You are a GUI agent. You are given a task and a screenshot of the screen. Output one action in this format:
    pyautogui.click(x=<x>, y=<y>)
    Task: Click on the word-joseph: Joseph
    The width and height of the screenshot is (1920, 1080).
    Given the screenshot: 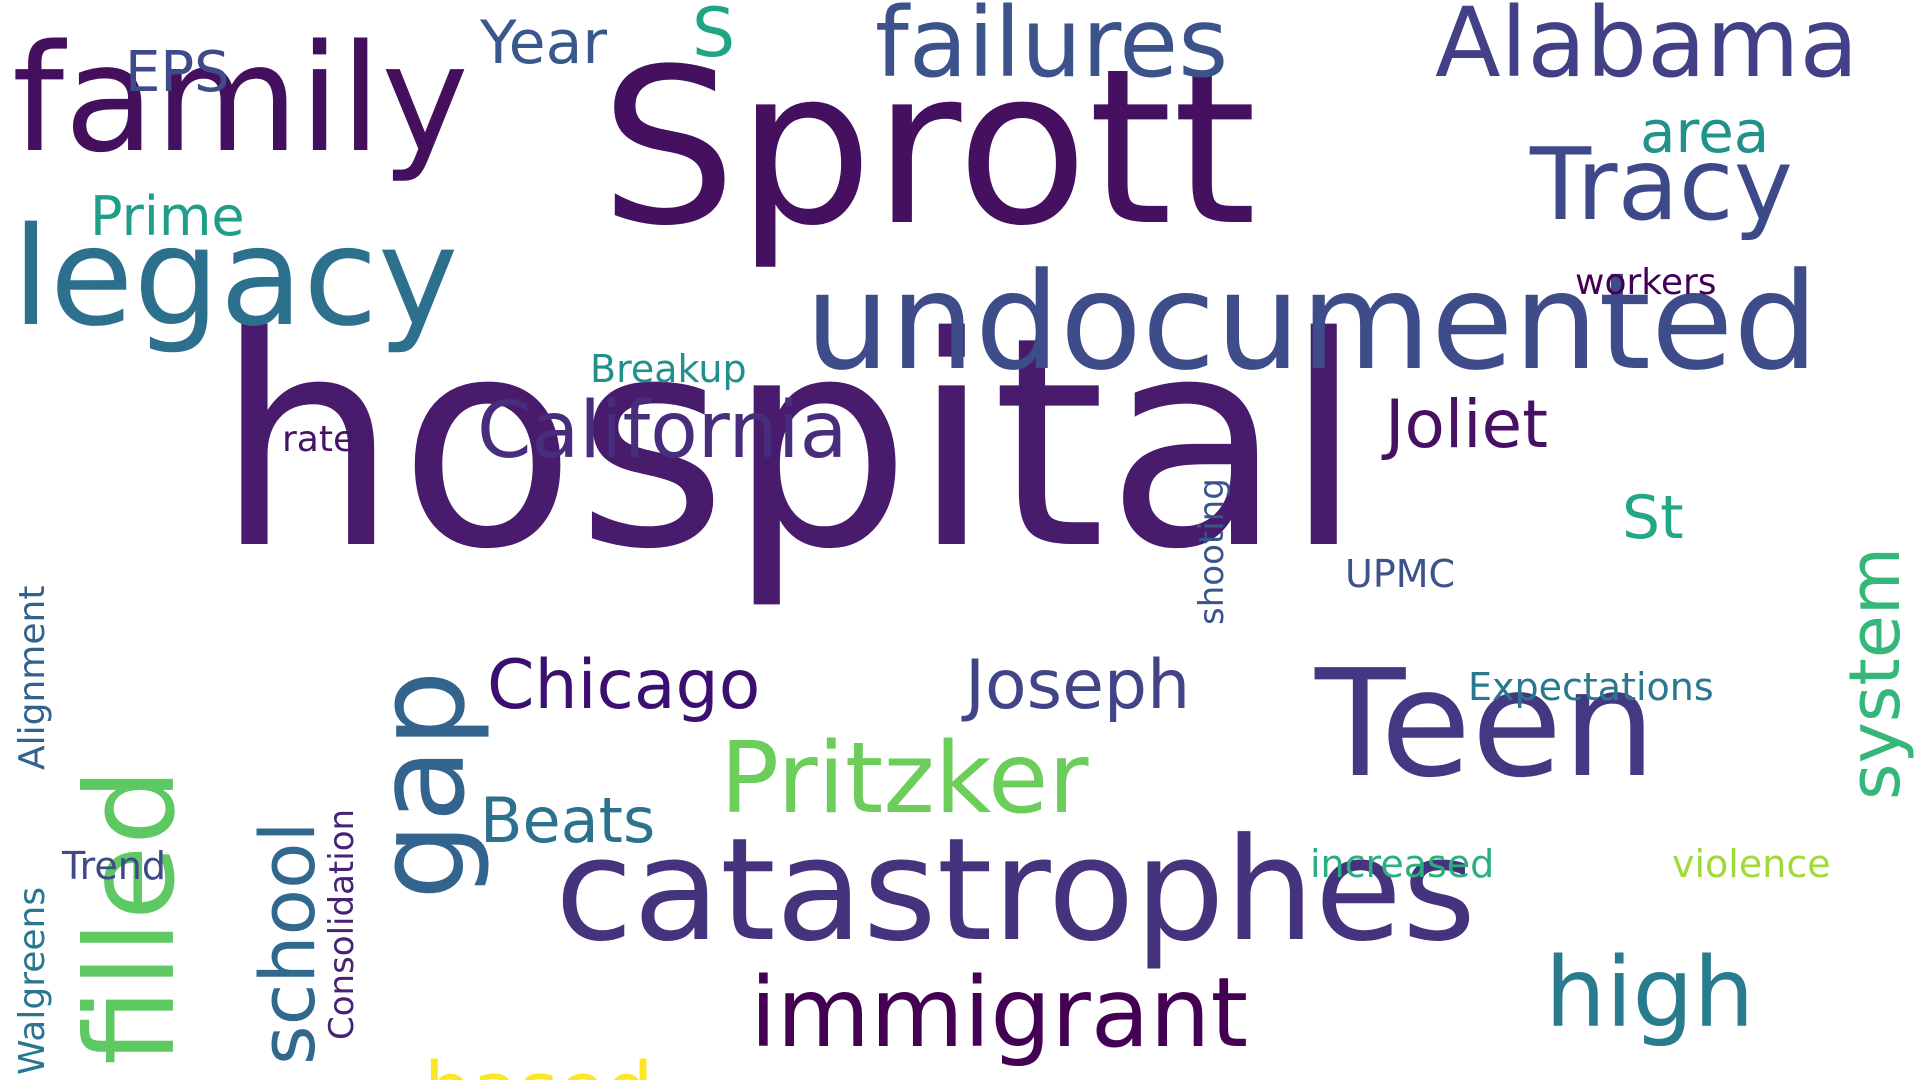 What is the action you would take?
    pyautogui.click(x=1078, y=685)
    